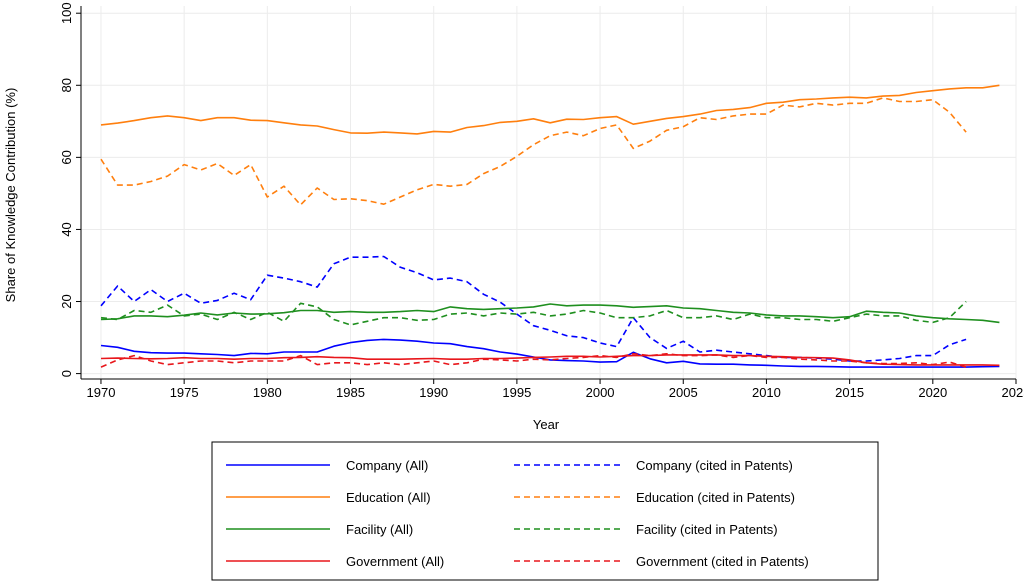  I want to click on x-tick-label: 1980, so click(267, 392).